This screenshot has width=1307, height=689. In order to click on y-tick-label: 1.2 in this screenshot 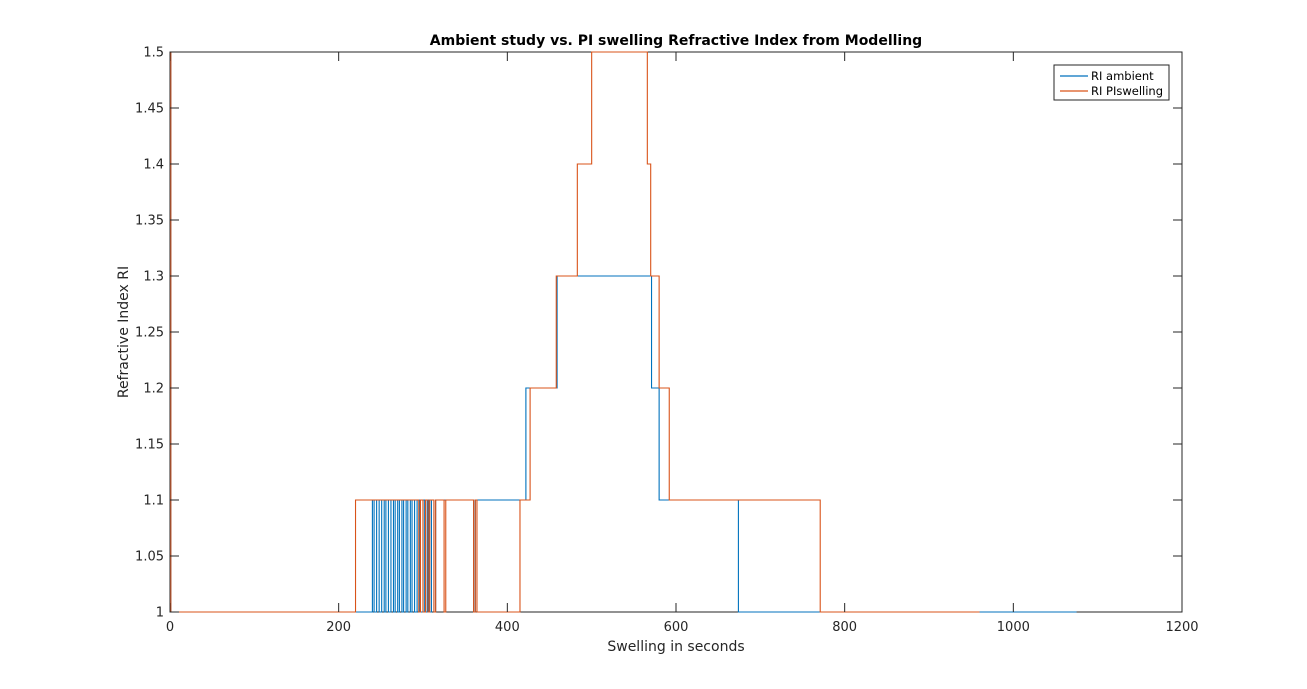, I will do `click(153, 389)`.